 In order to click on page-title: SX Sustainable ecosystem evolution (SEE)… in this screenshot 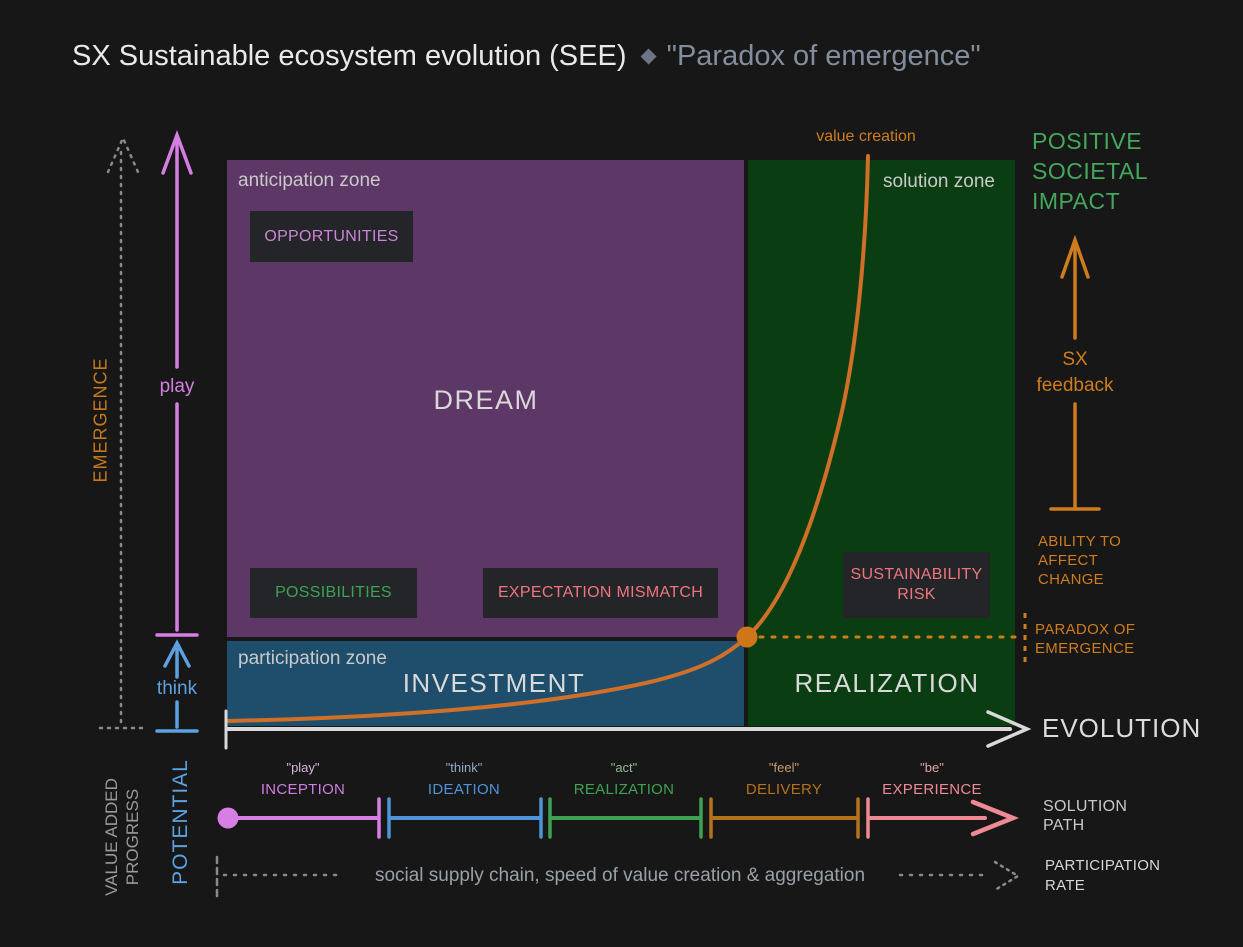, I will do `click(526, 56)`.